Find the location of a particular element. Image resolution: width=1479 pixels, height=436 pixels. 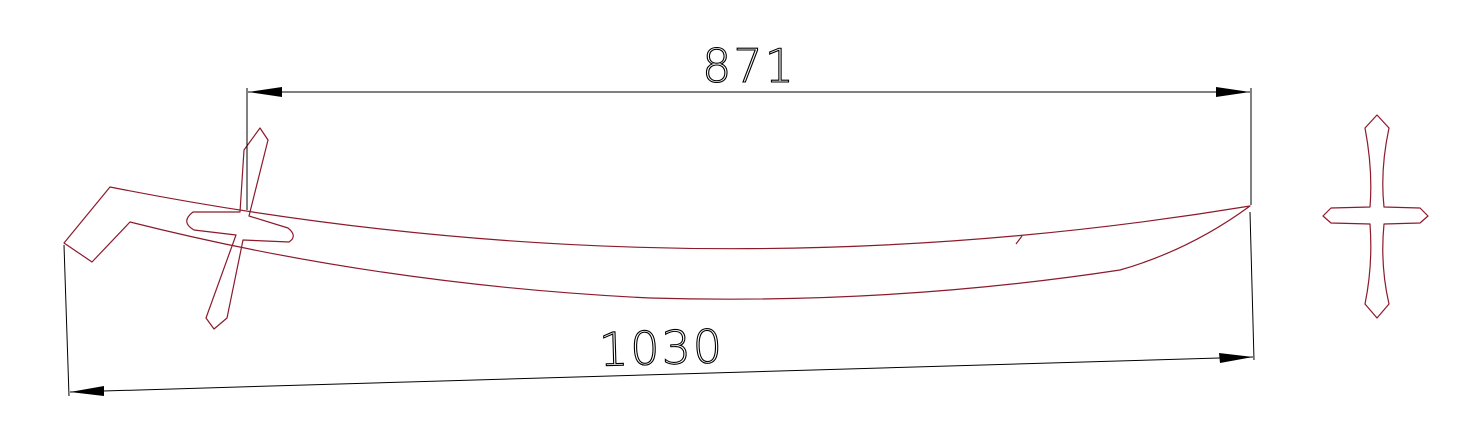

blade-back-step is located at coordinates (1019, 240).